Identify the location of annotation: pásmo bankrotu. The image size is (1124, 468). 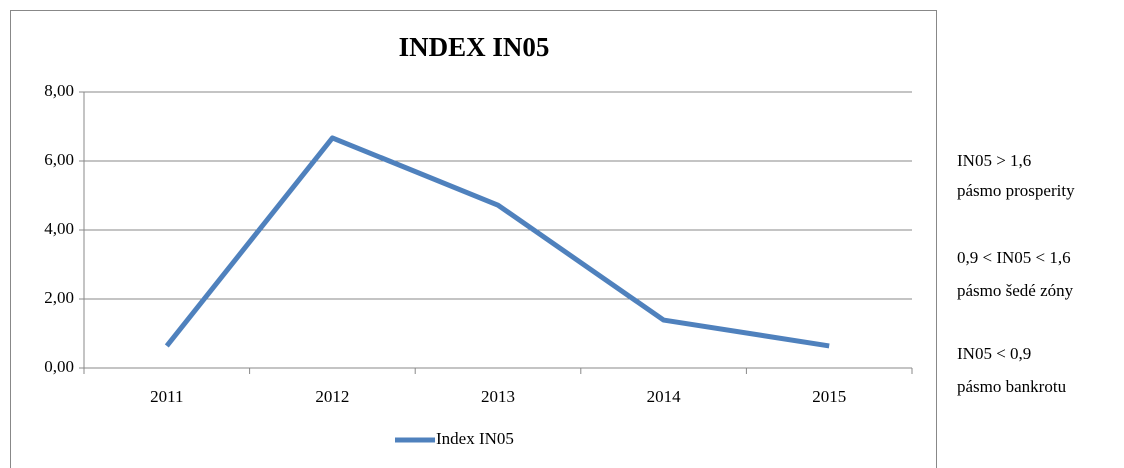
(1012, 386).